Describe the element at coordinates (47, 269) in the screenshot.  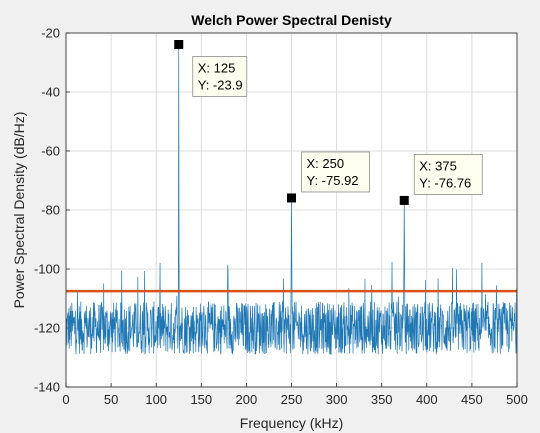
I see `y-tick-label: -100` at that location.